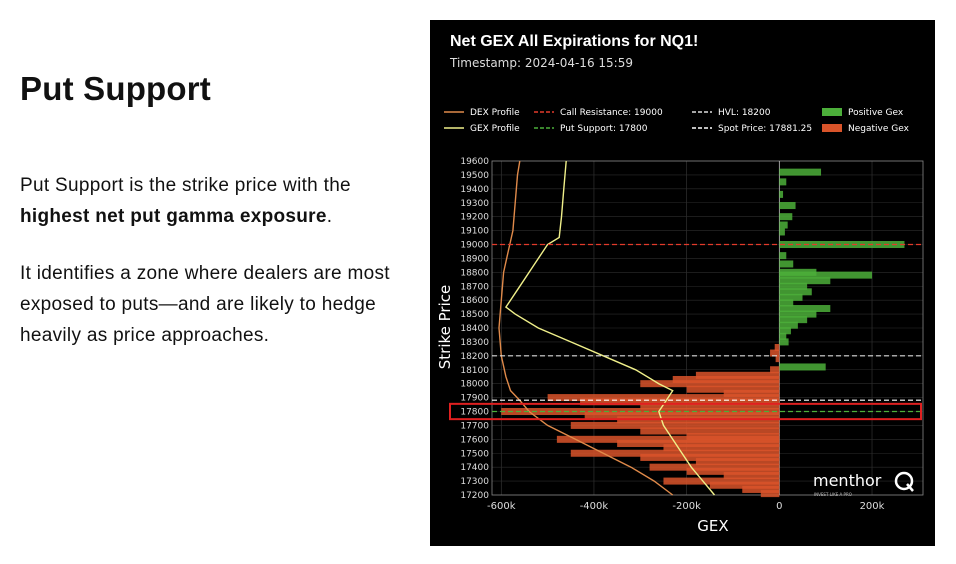  Describe the element at coordinates (501, 506) in the screenshot. I see `x-tick-label: -600k` at that location.